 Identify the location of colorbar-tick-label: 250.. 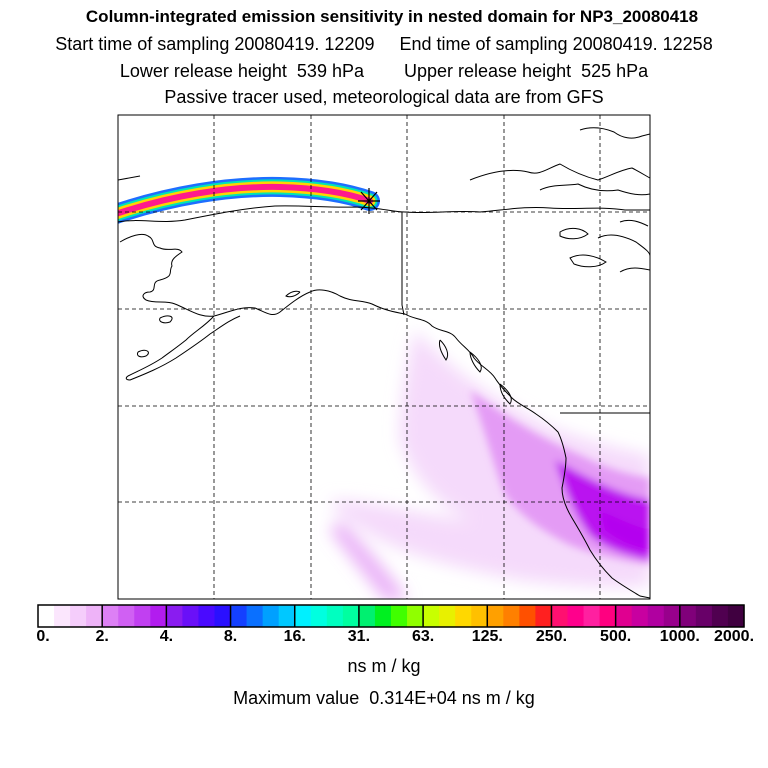
(551, 636).